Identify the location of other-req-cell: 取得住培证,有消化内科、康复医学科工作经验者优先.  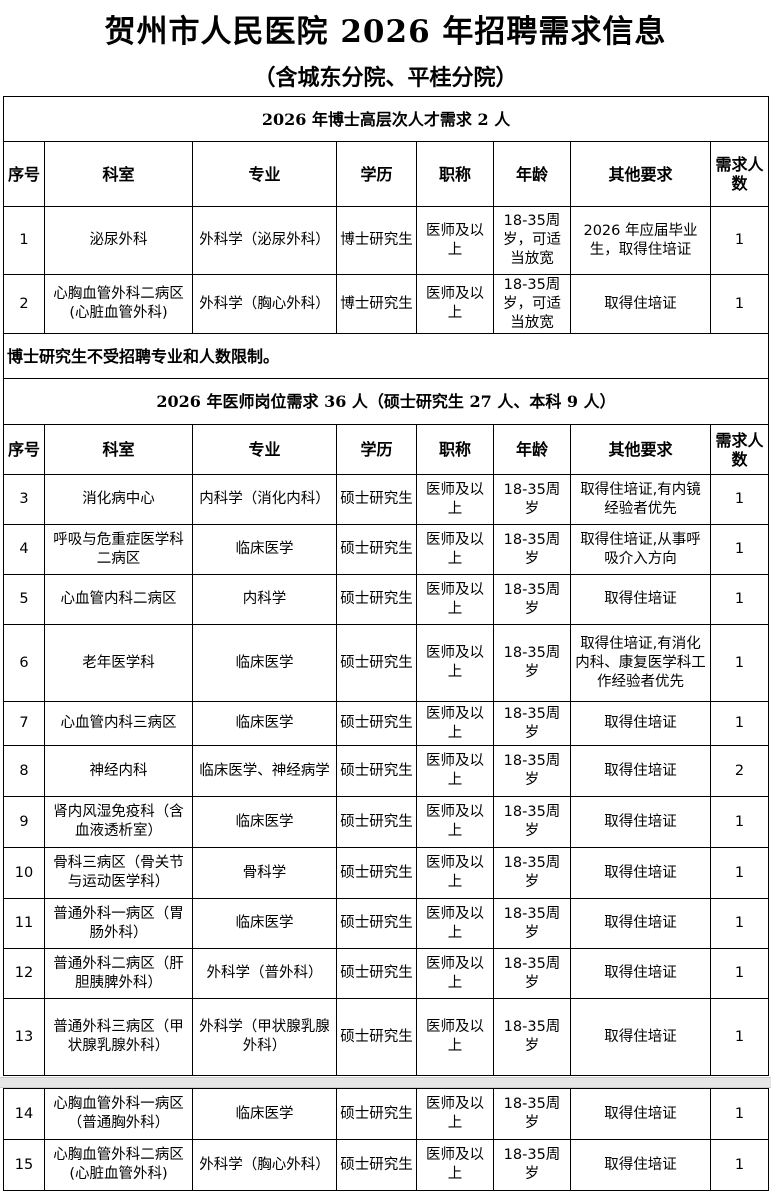
(640, 663).